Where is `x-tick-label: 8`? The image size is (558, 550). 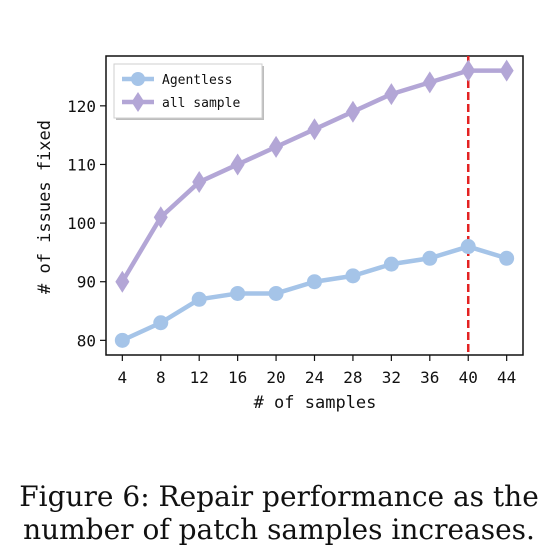
x-tick-label: 8 is located at coordinates (161, 377).